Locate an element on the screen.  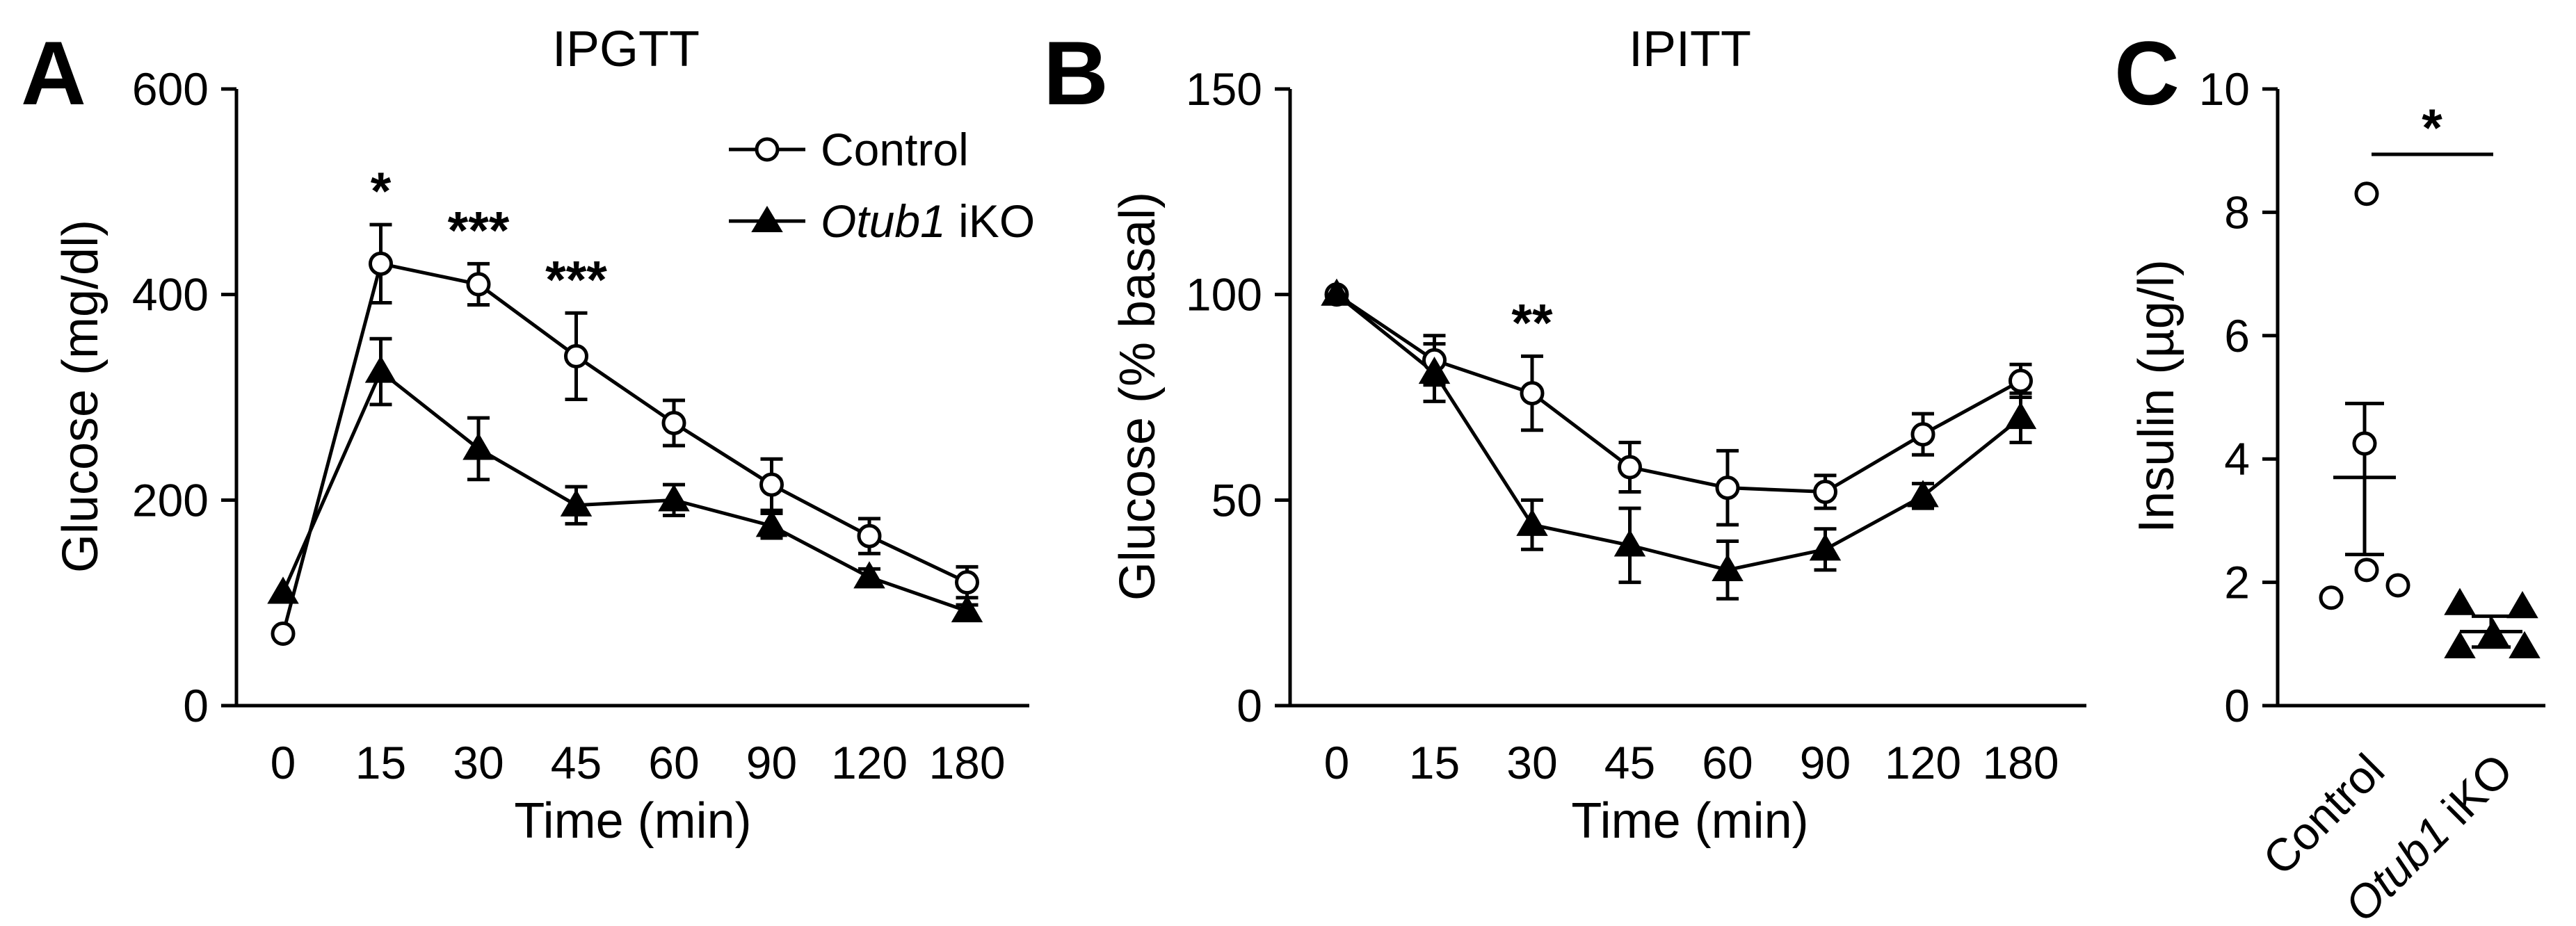
panel-b-letter: B is located at coordinates (1076, 73).